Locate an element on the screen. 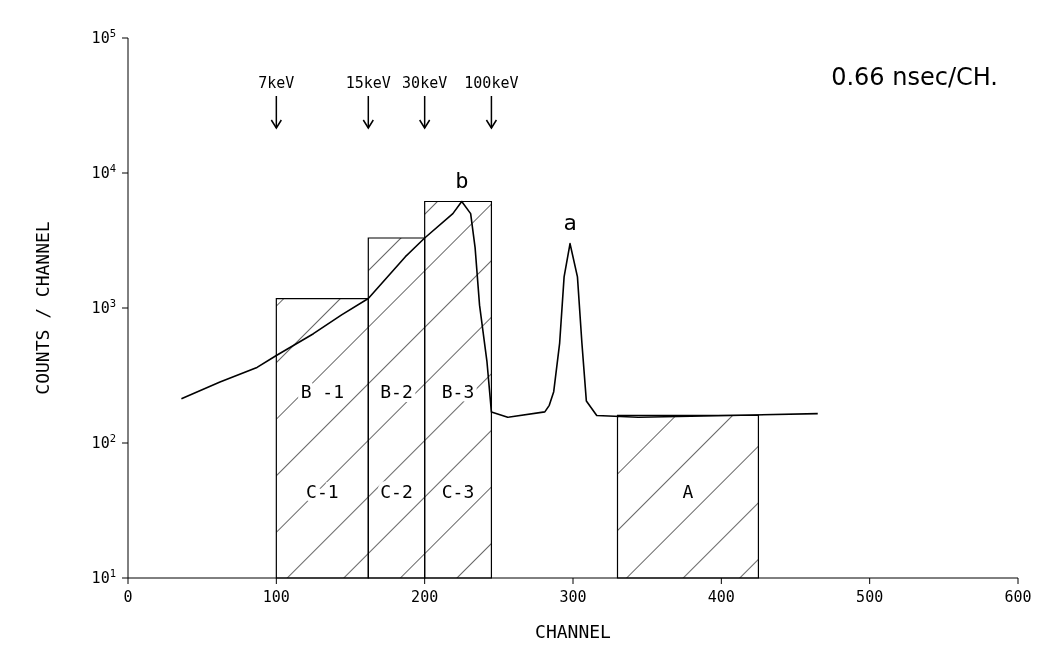 The height and width of the screenshot is (660, 1058). band-label: C-1 is located at coordinates (322, 491).